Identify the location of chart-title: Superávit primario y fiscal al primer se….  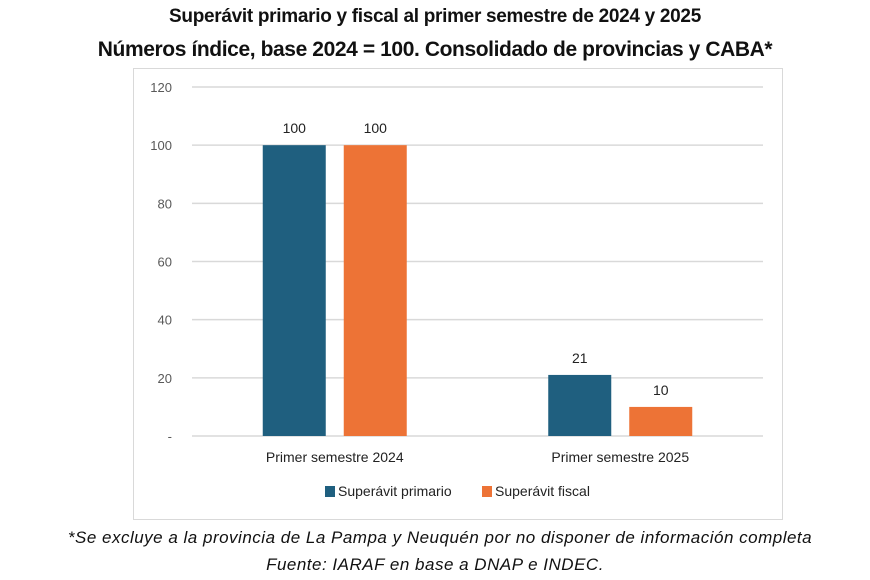
(435, 16).